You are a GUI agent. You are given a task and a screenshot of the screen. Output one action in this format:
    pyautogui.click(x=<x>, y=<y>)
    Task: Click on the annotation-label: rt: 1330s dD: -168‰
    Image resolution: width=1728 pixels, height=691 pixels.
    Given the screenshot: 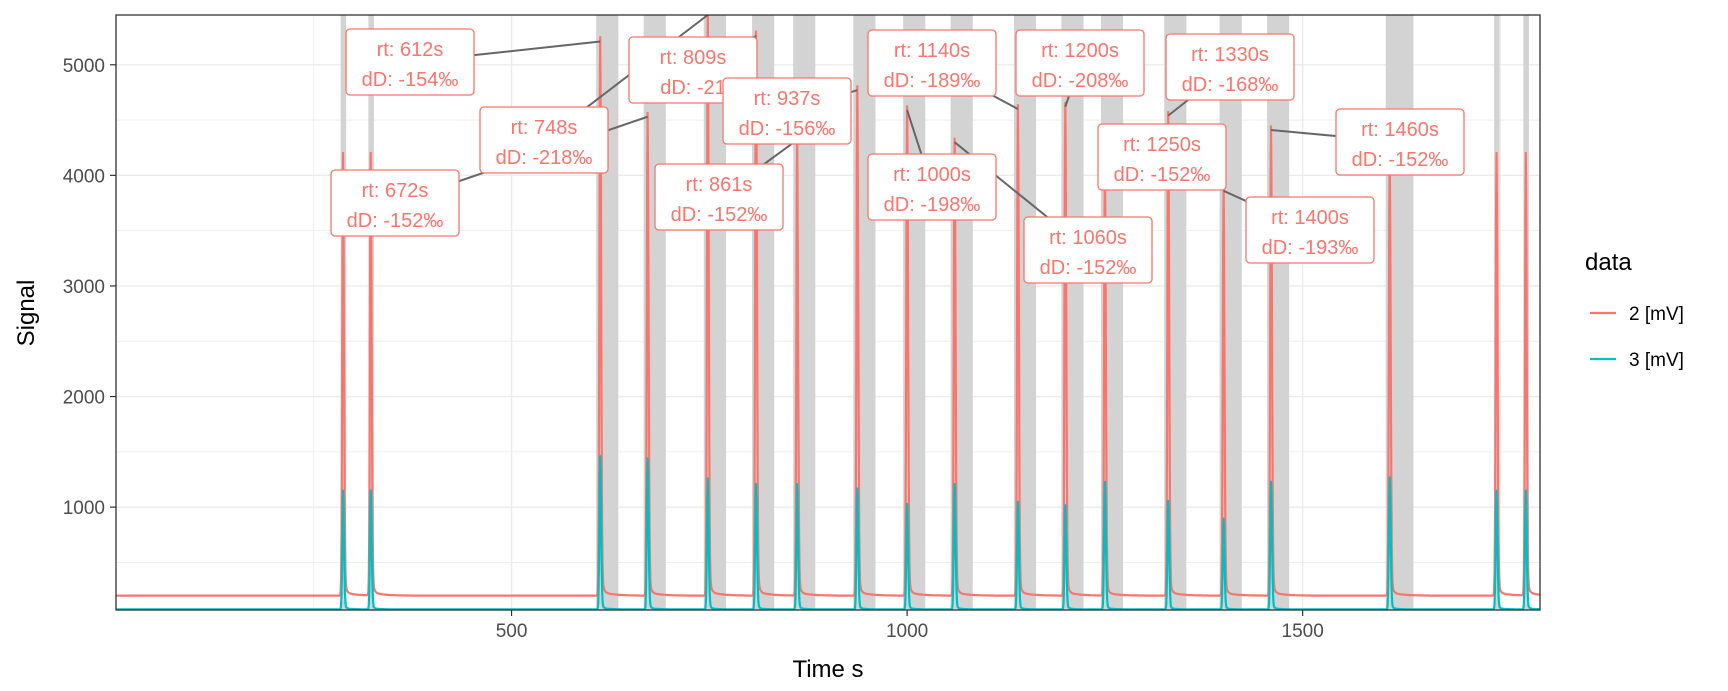 What is the action you would take?
    pyautogui.click(x=1230, y=67)
    